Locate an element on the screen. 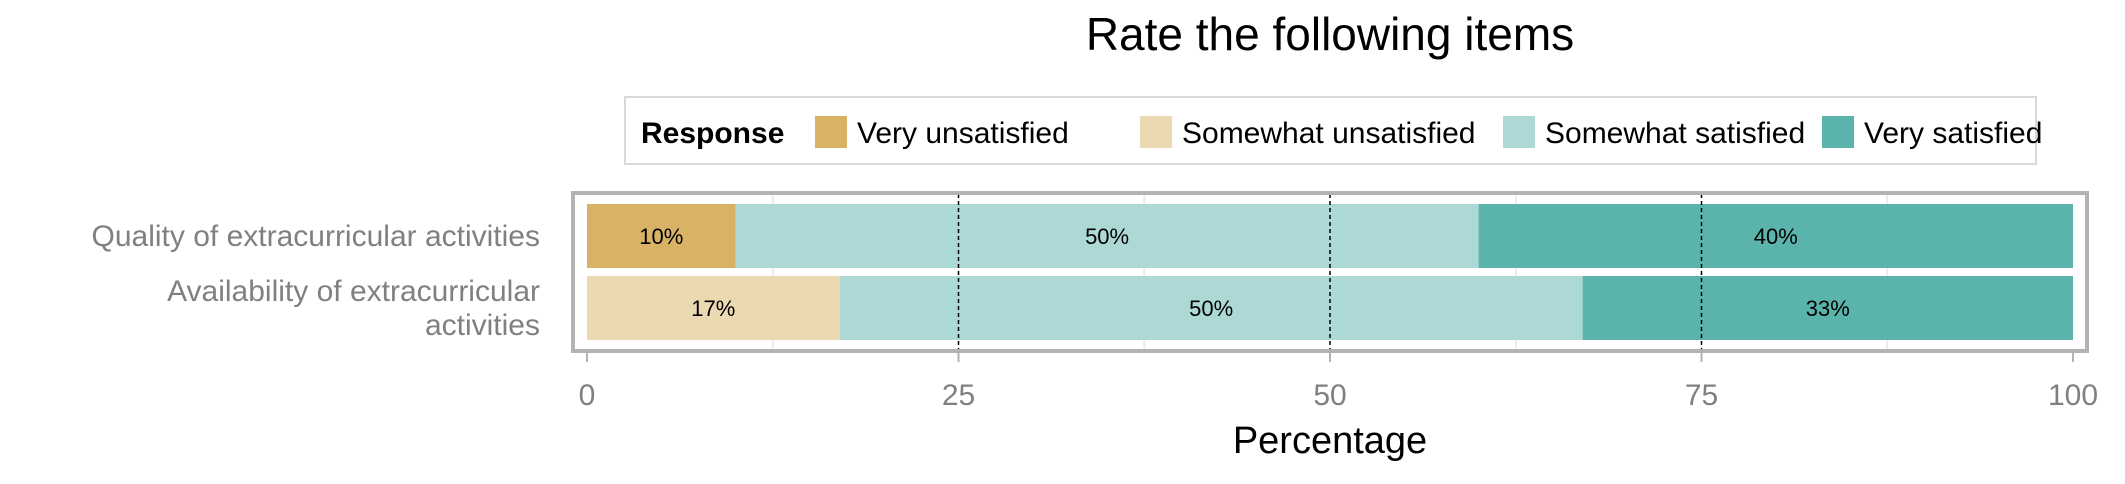 The width and height of the screenshot is (2125, 484). legend-entry: Very satisfied is located at coordinates (1953, 133).